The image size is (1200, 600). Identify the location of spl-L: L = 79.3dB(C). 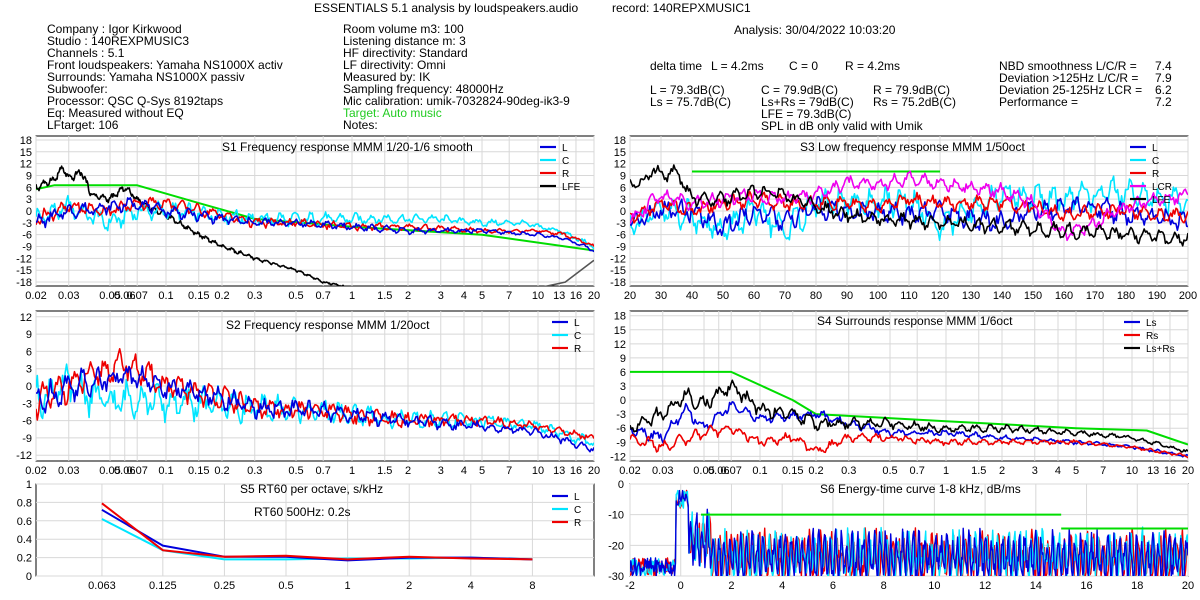
(687, 90).